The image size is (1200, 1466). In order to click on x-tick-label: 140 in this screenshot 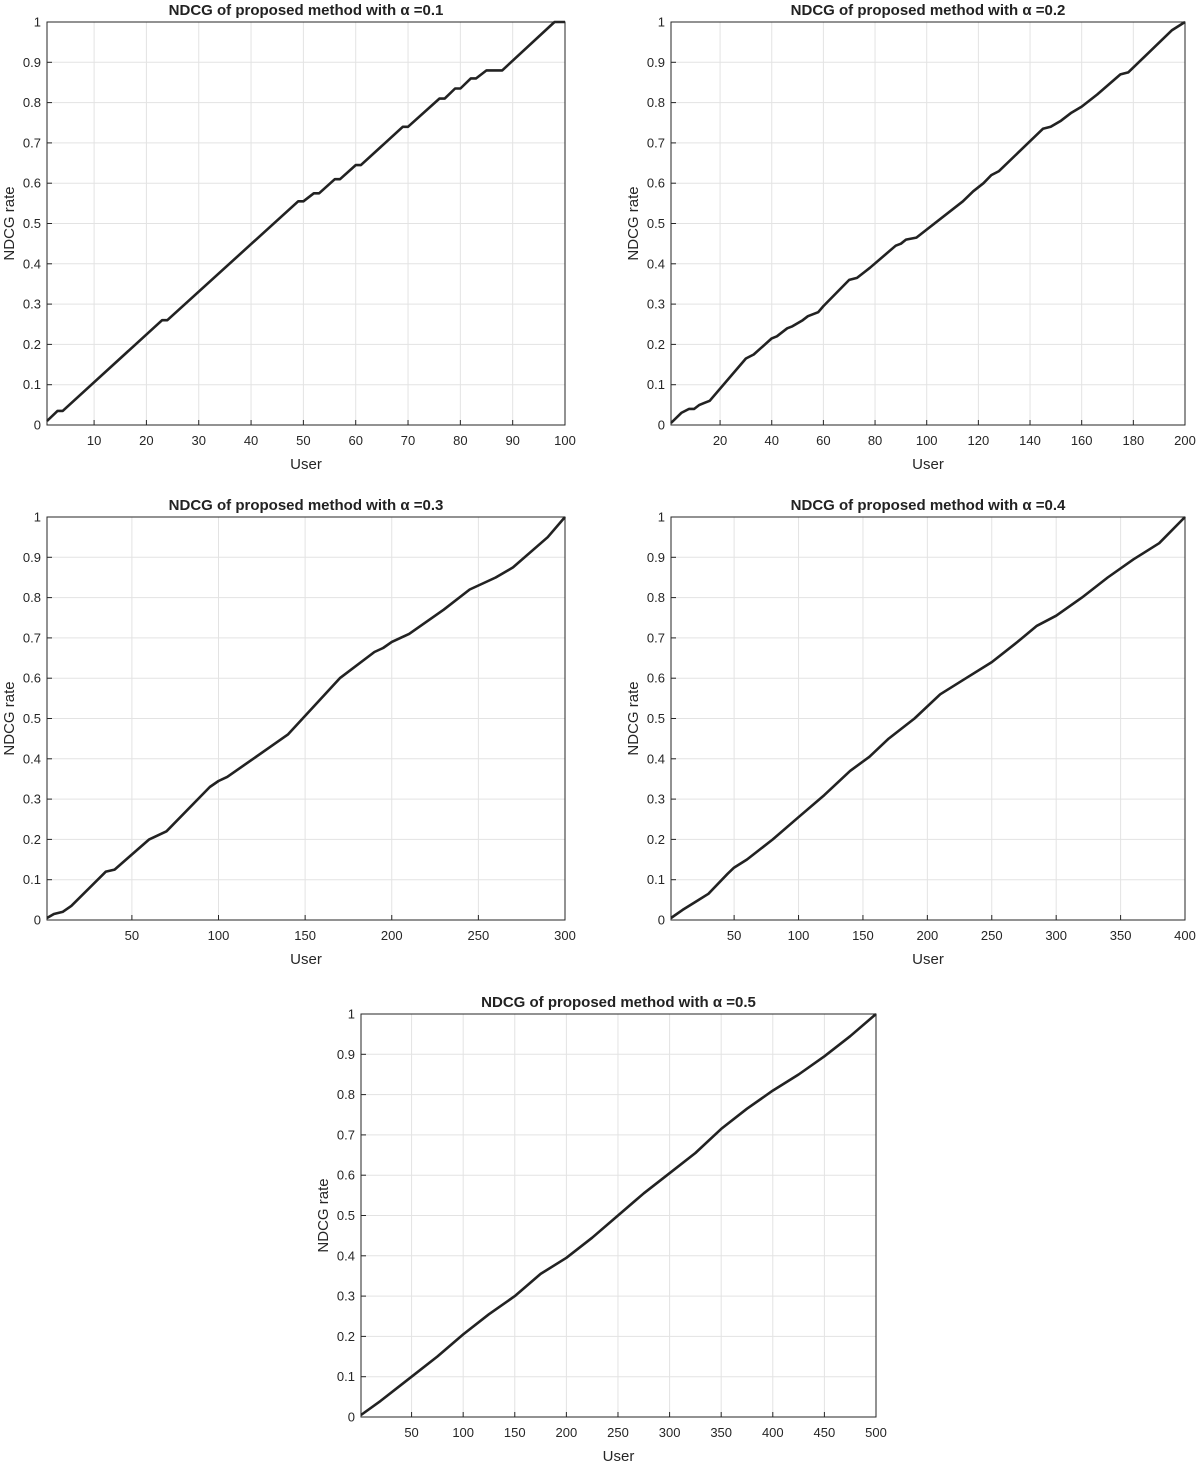, I will do `click(1030, 440)`.